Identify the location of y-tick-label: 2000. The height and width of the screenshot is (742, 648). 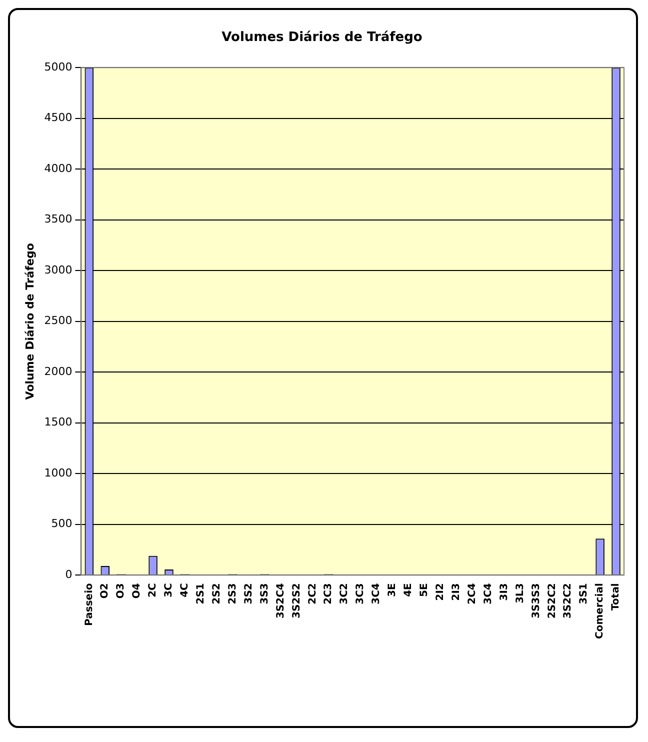
(58, 371).